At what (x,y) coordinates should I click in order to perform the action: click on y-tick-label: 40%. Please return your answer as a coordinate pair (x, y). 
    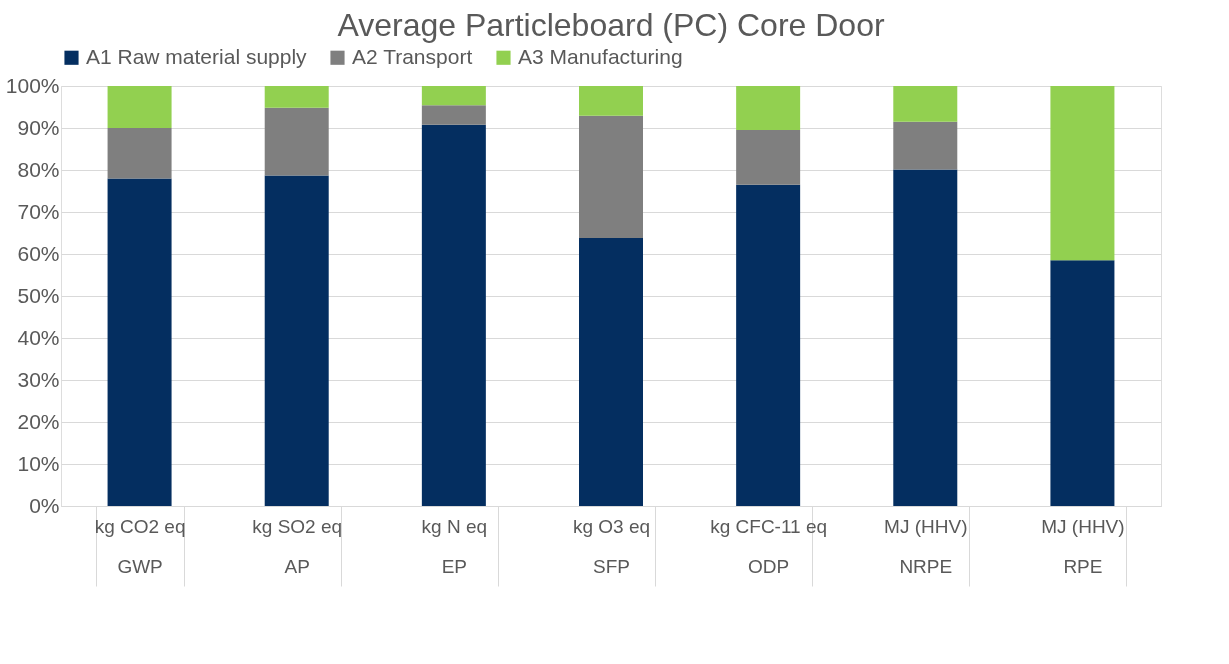
    Looking at the image, I should click on (38, 337).